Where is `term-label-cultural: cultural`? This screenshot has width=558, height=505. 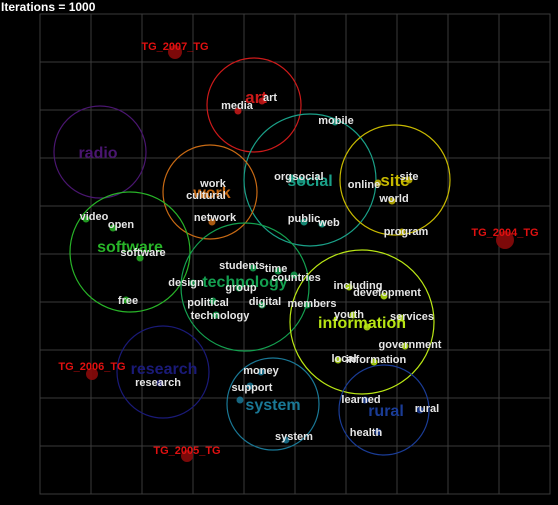
term-label-cultural: cultural is located at coordinates (206, 196).